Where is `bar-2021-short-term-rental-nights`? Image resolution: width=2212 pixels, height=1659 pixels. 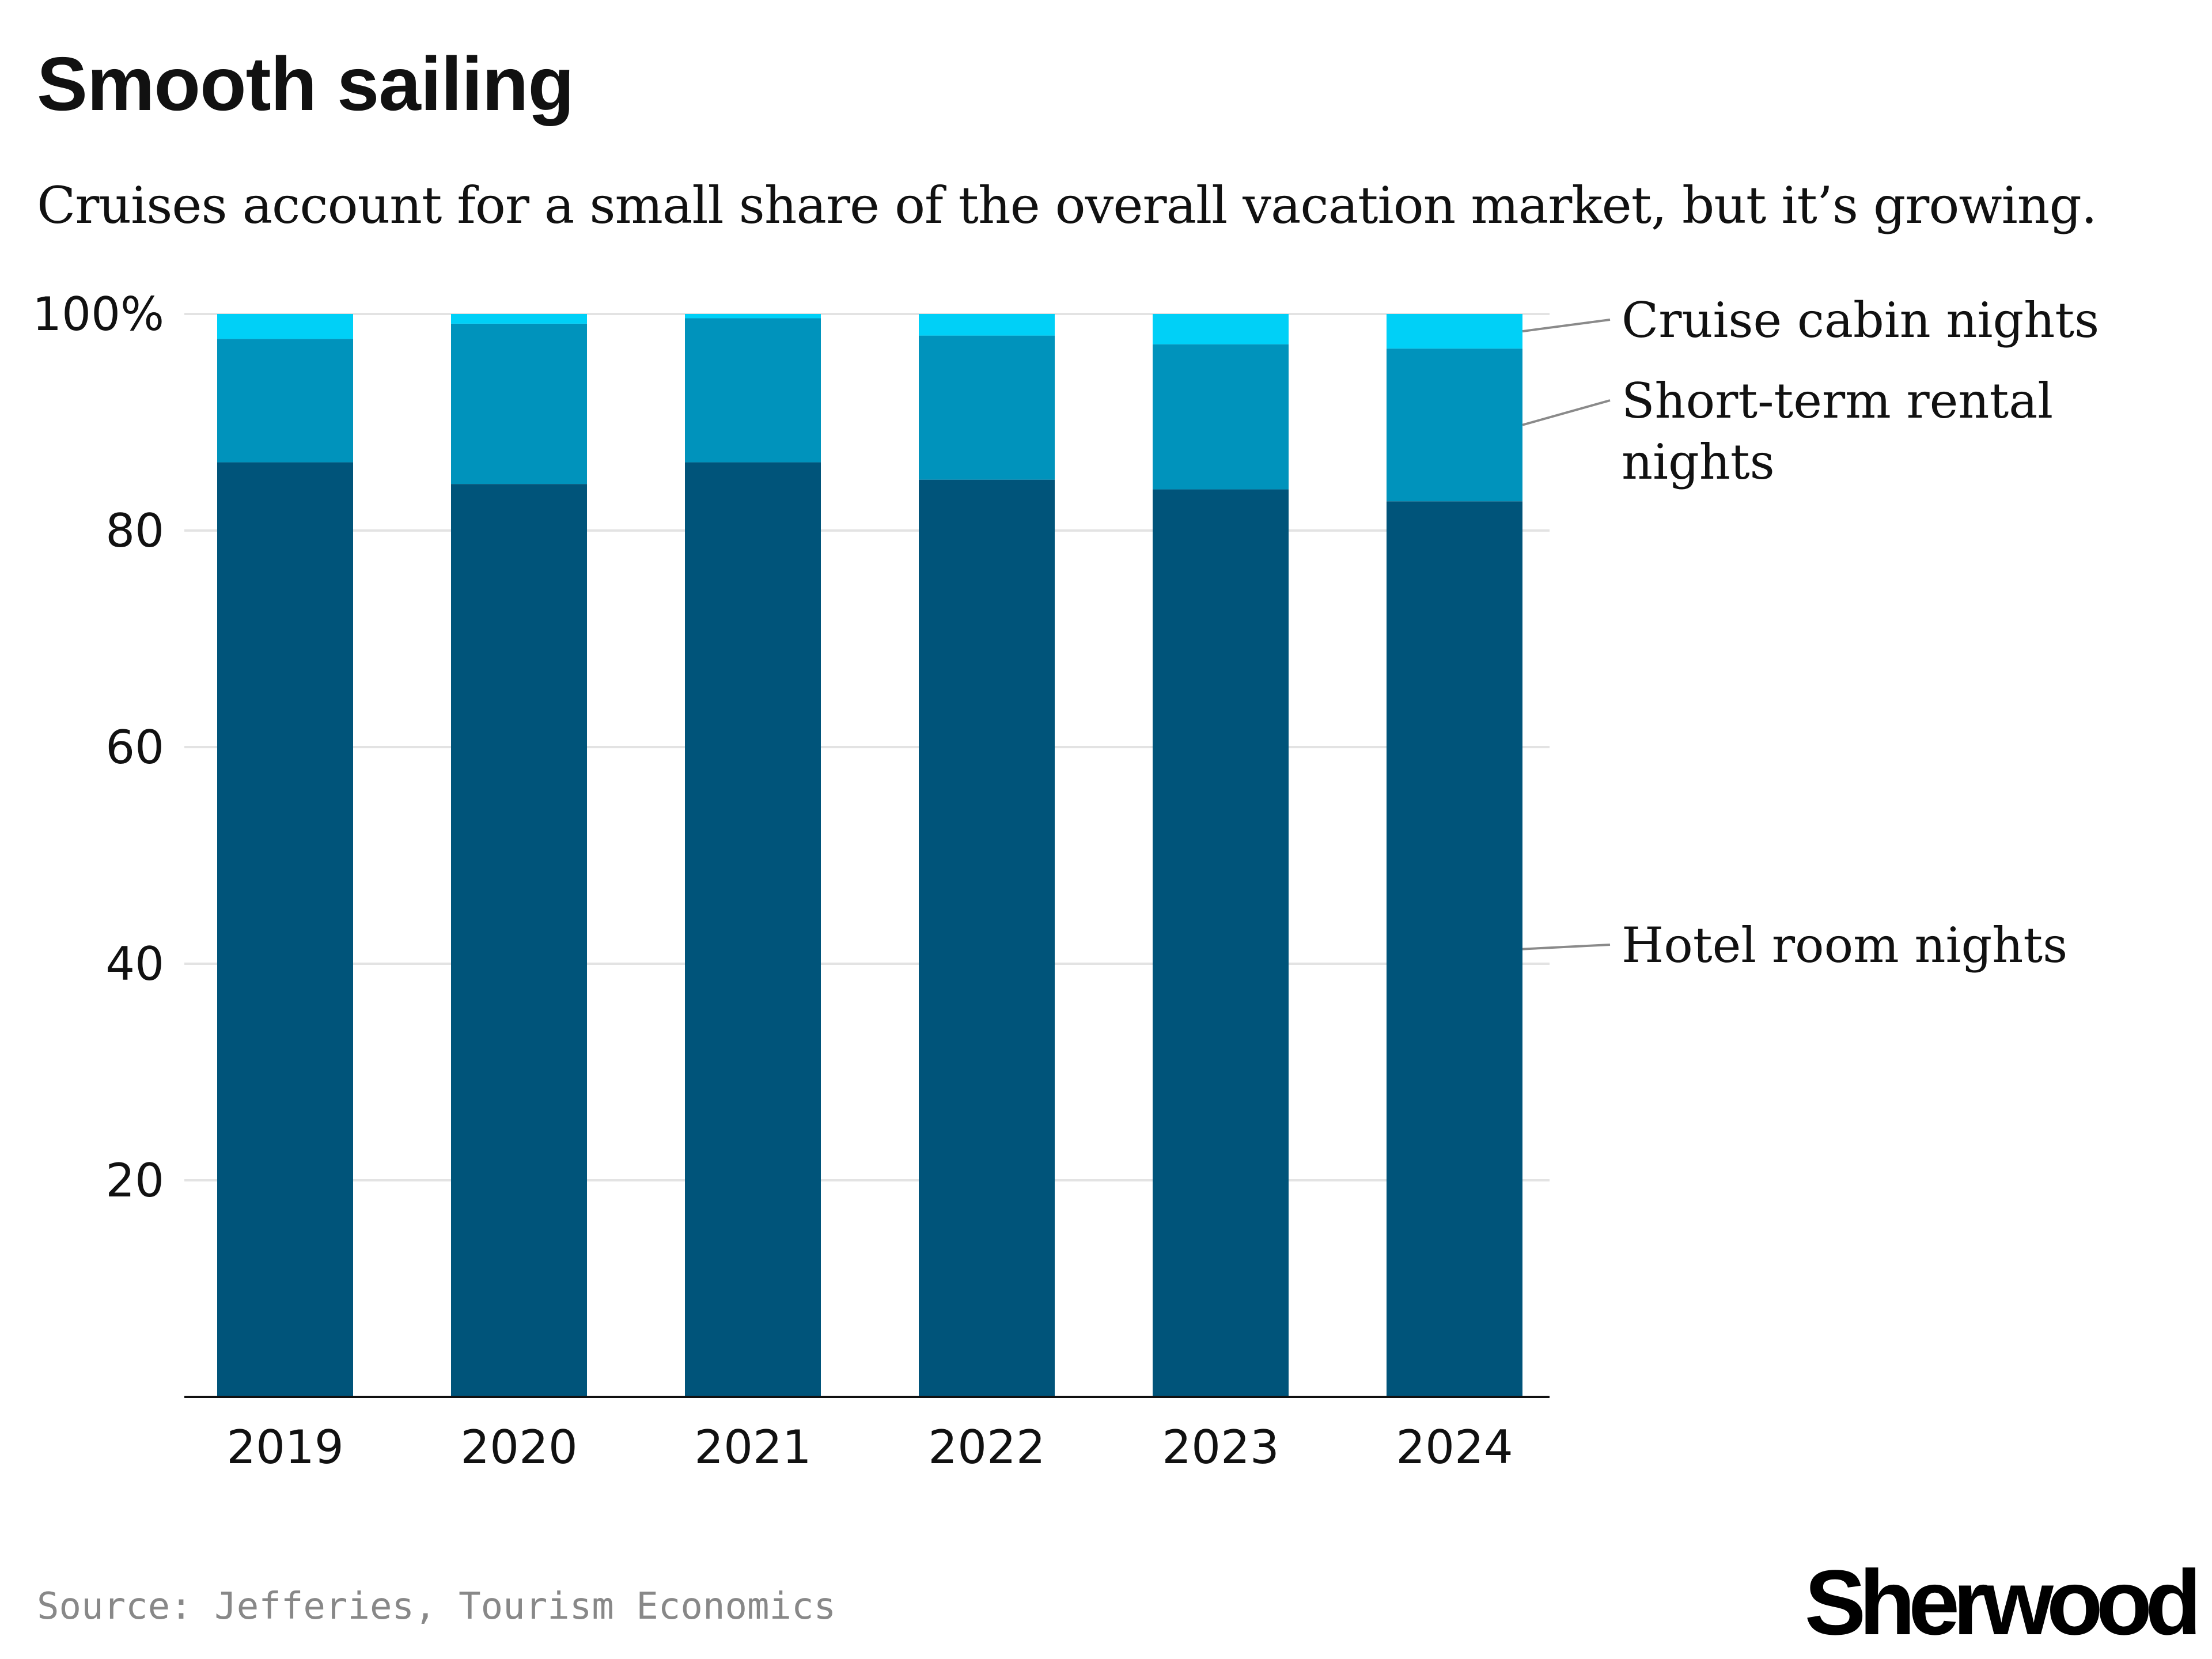 bar-2021-short-term-rental-nights is located at coordinates (753, 390).